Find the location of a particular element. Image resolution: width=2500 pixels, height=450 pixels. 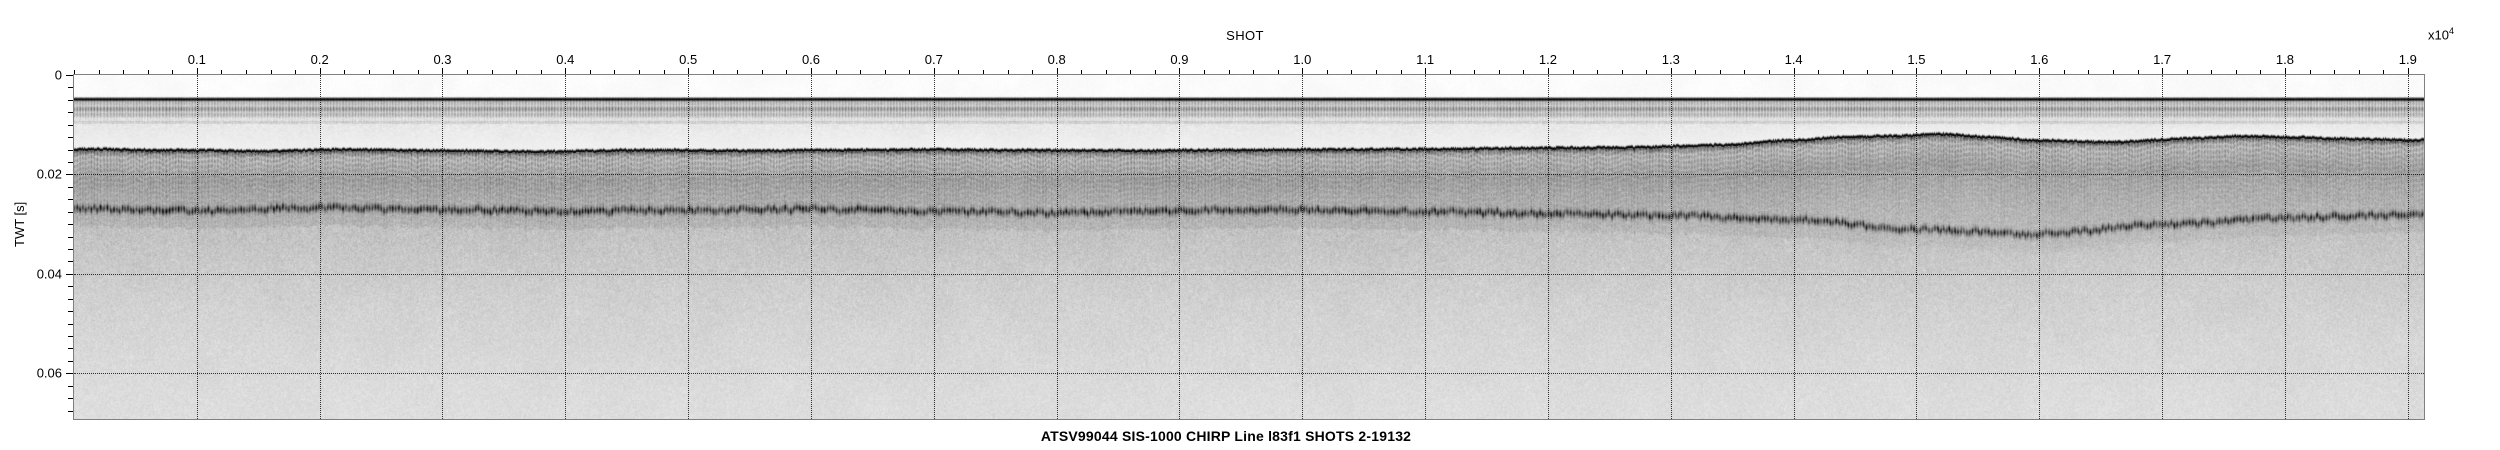

x-tick-label: 0.6 is located at coordinates (811, 59).